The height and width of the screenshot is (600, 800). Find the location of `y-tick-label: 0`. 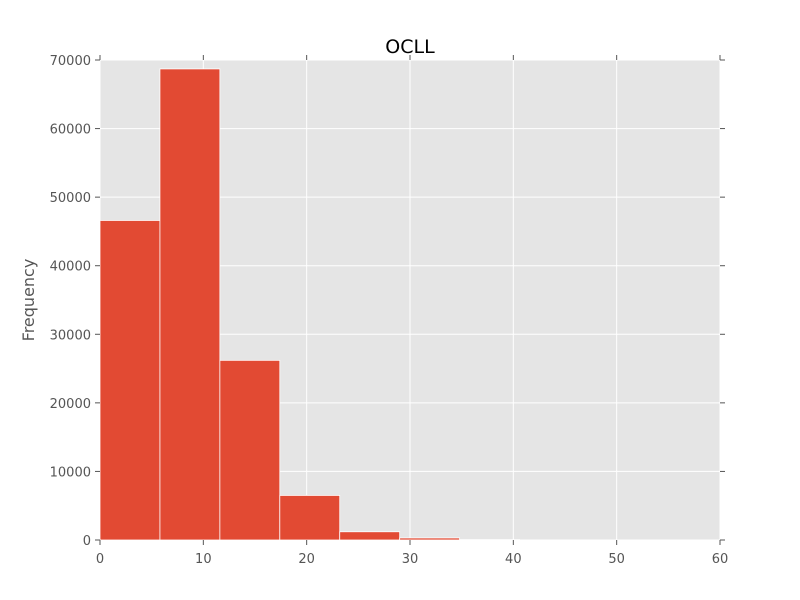

y-tick-label: 0 is located at coordinates (87, 541).